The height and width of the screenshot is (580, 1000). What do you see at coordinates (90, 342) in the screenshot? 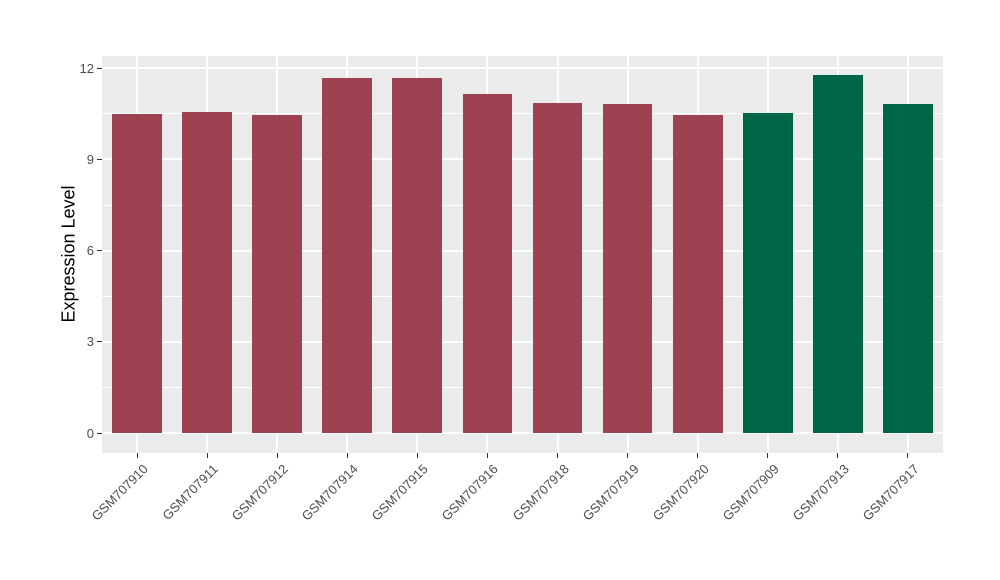
I see `y-tick-label: 3` at bounding box center [90, 342].